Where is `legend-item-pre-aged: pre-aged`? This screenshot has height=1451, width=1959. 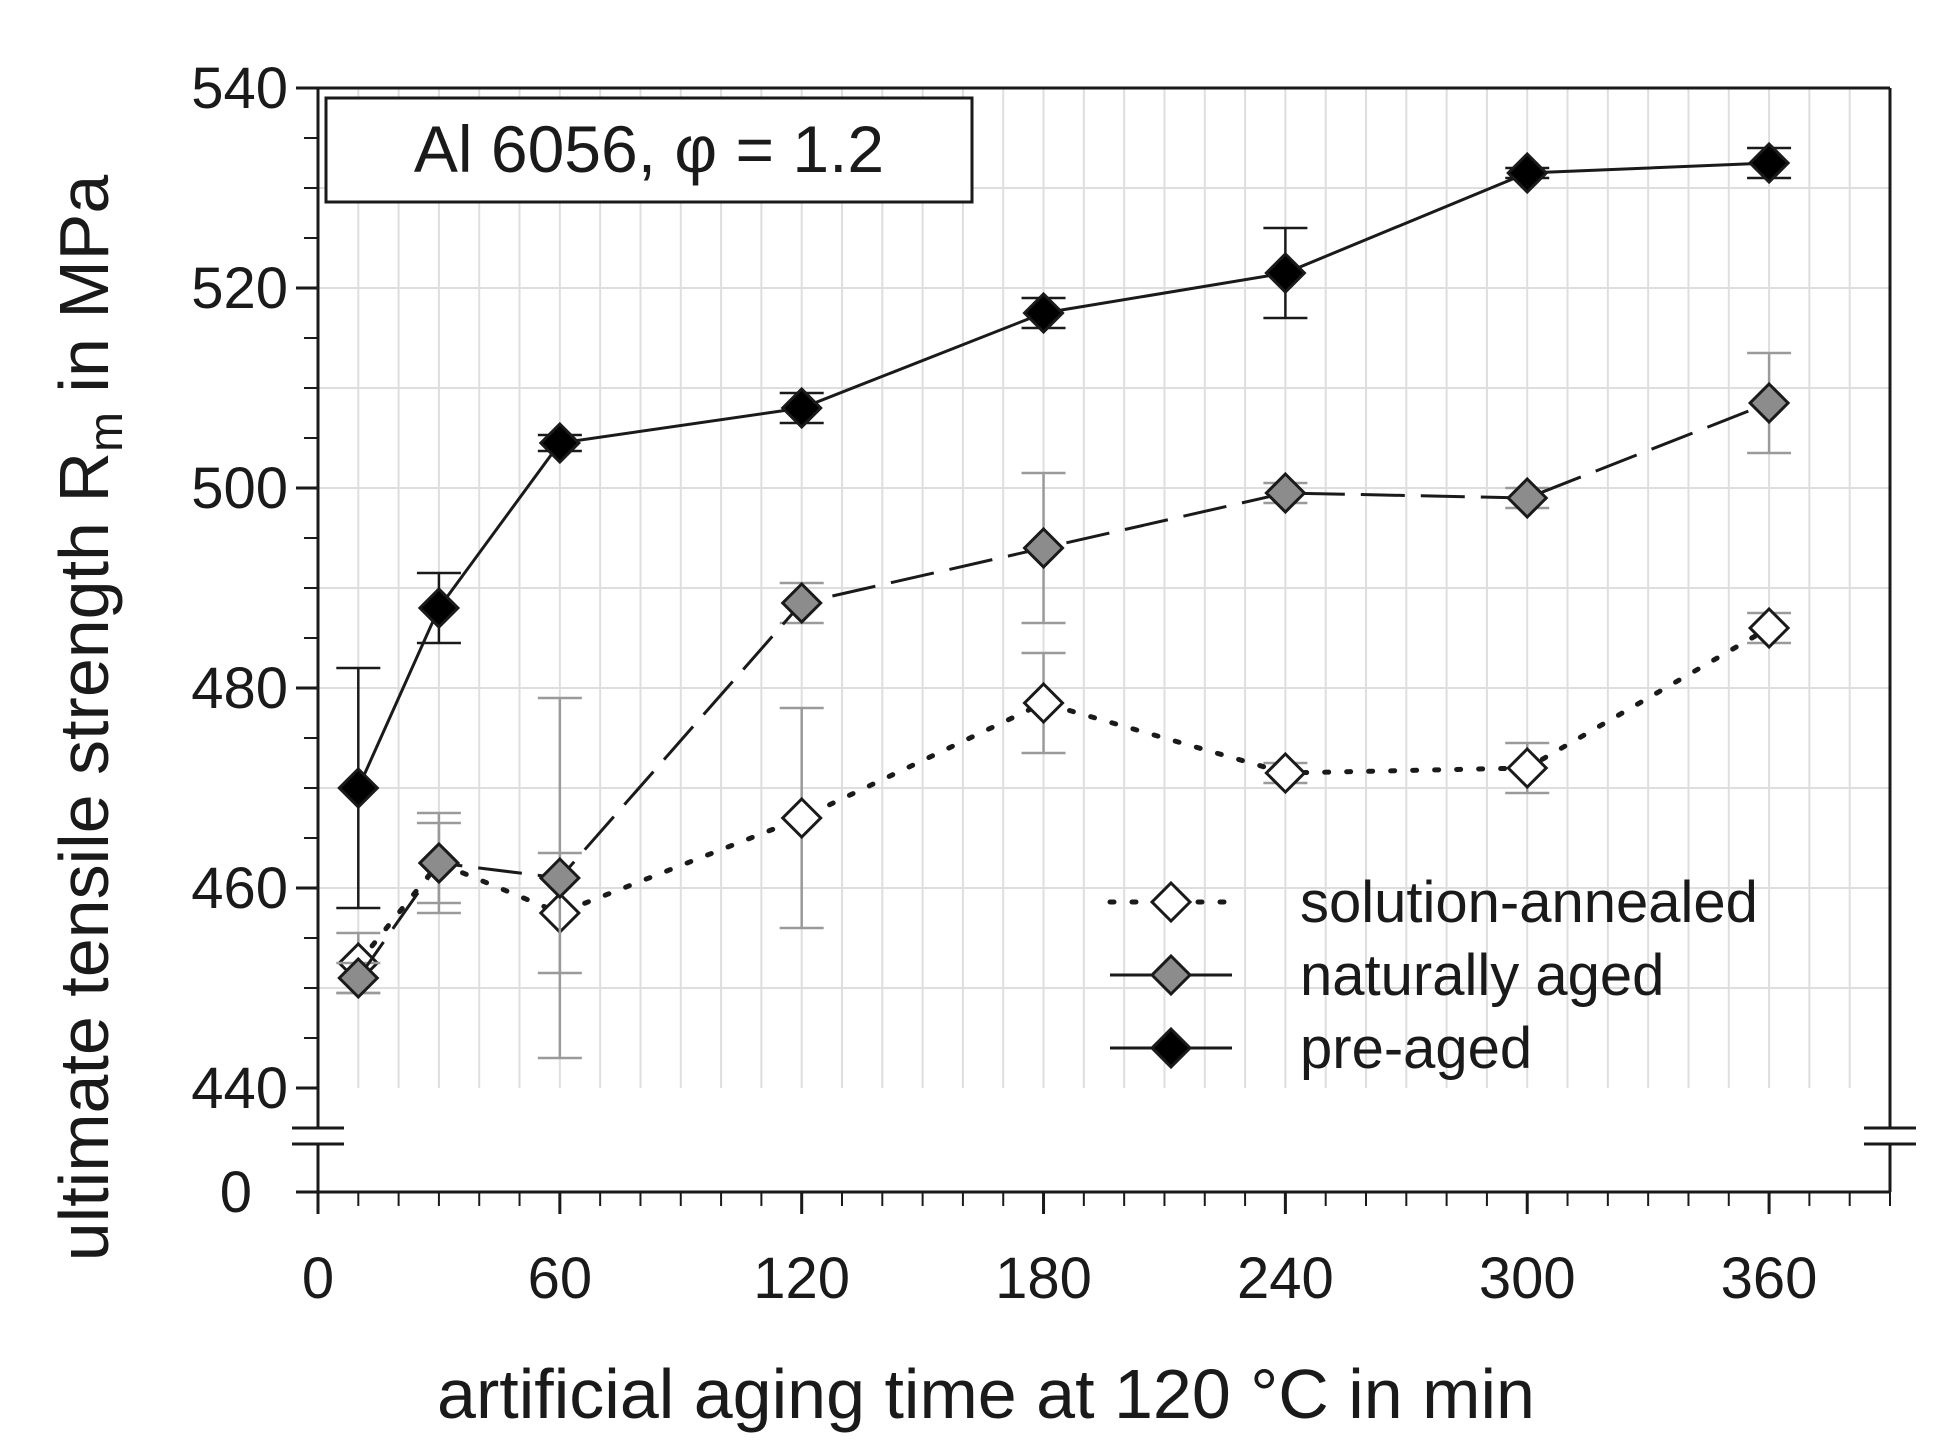
legend-item-pre-aged: pre-aged is located at coordinates (1321, 1048).